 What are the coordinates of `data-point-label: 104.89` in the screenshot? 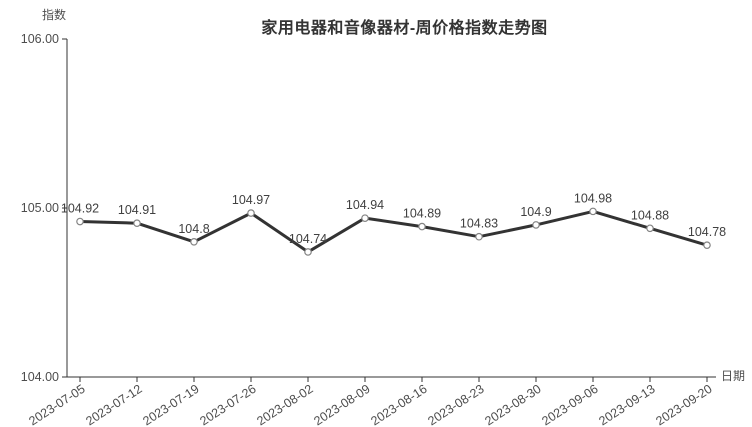 It's located at (422, 214).